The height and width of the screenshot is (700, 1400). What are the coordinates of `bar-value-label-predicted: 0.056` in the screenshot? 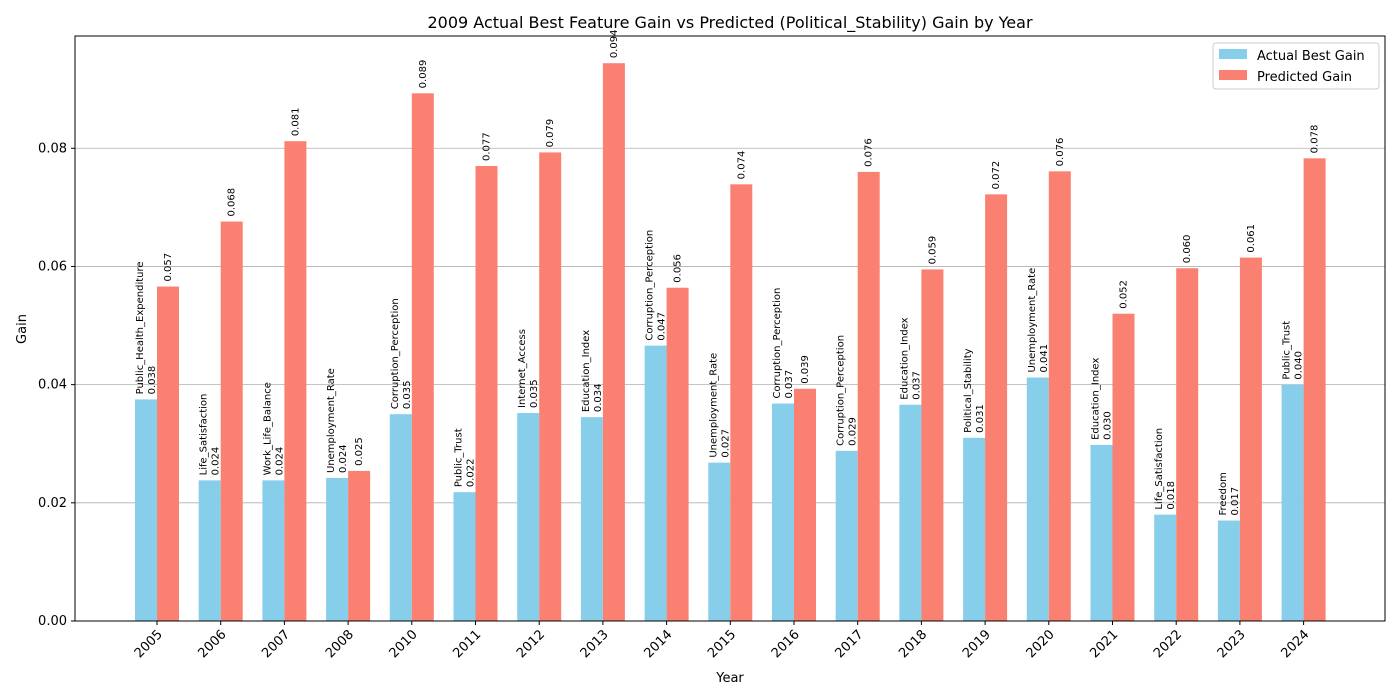 It's located at (678, 268).